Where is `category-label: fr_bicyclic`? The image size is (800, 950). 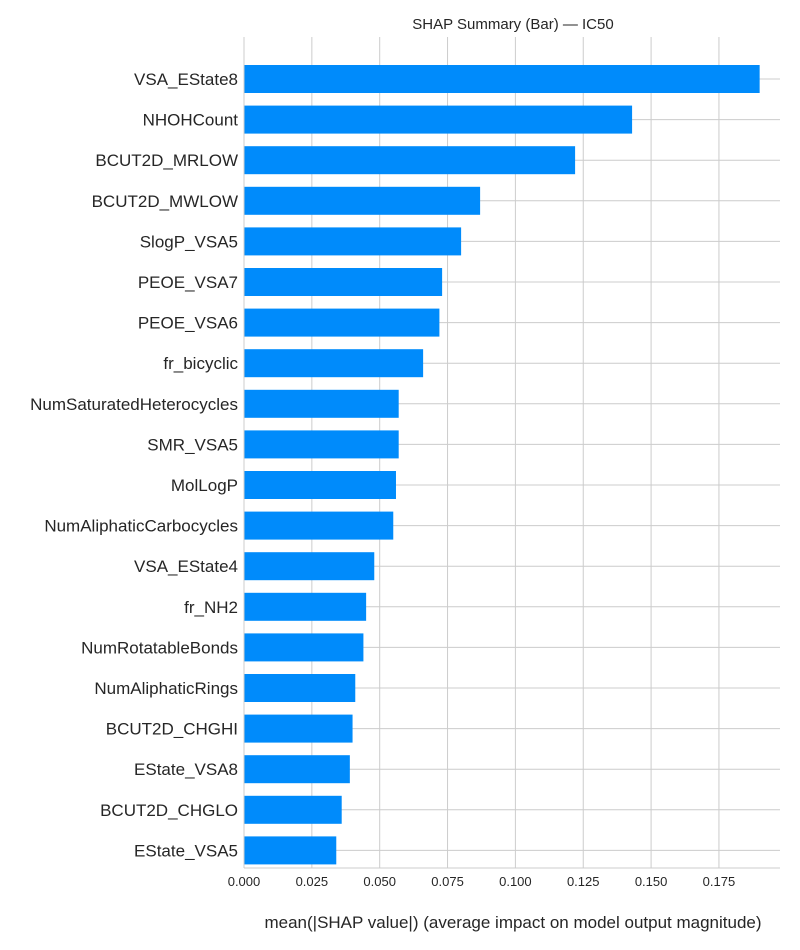
category-label: fr_bicyclic is located at coordinates (200, 363).